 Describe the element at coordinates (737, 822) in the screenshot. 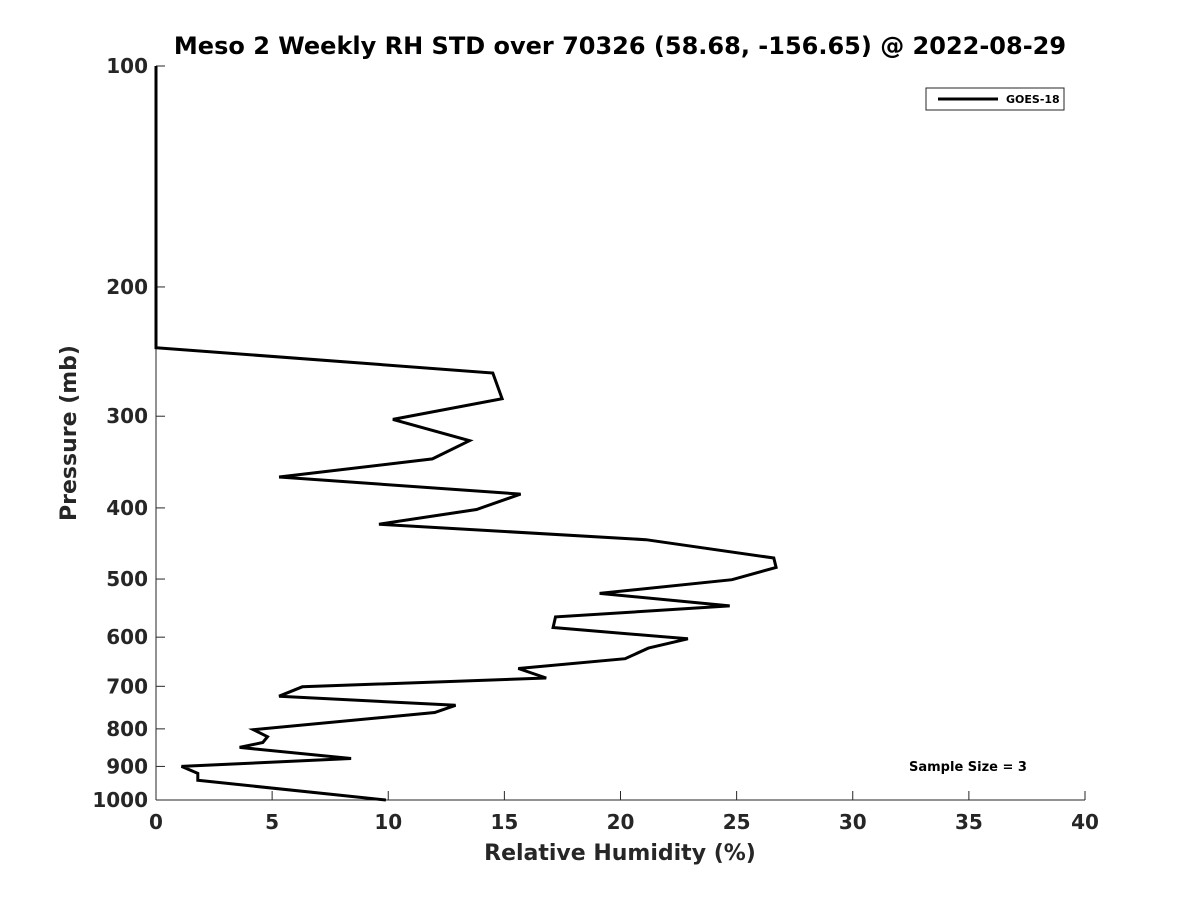

I see `x-tick-label: 25` at that location.